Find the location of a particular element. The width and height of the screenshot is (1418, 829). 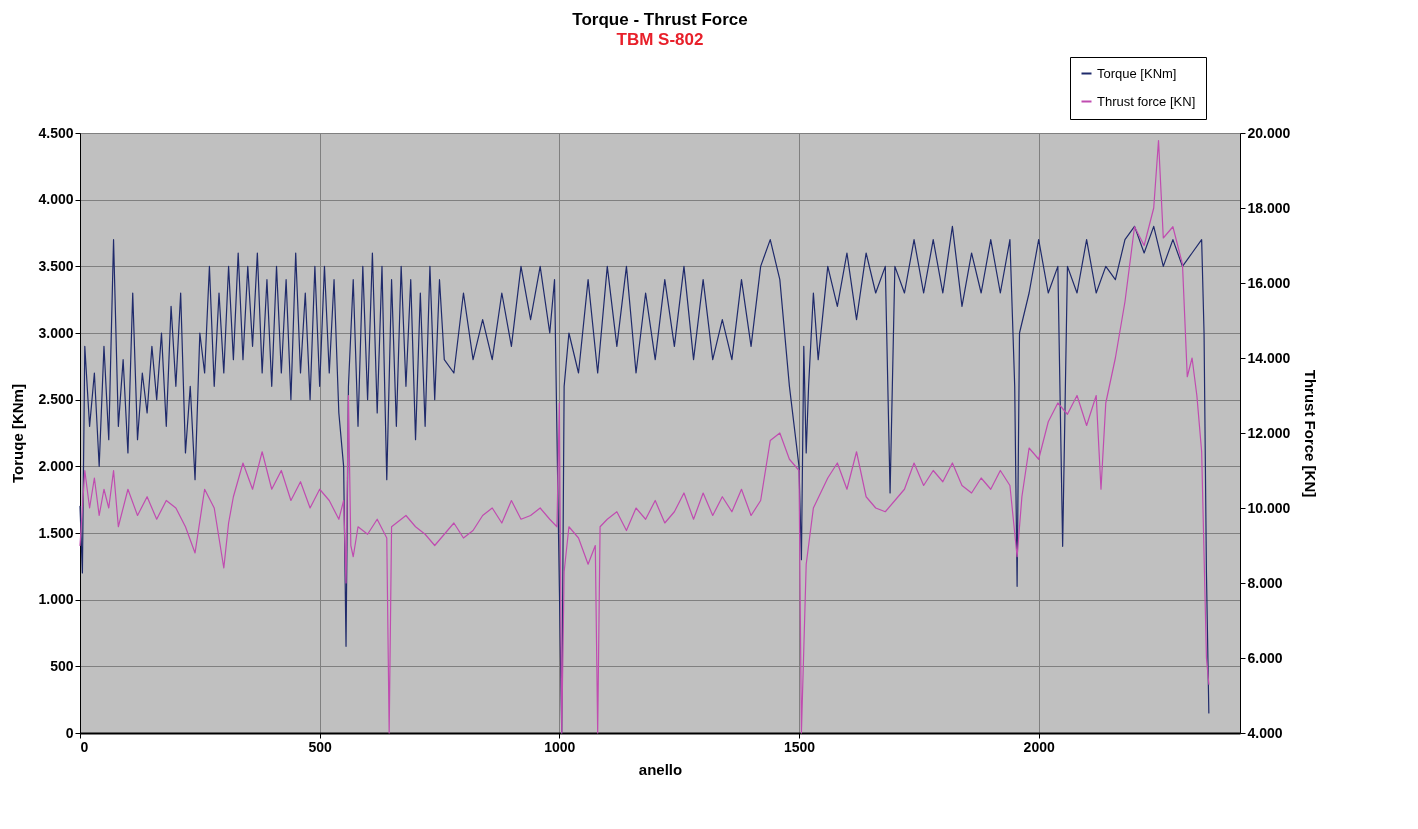

x-tick-label: 500 is located at coordinates (320, 746).